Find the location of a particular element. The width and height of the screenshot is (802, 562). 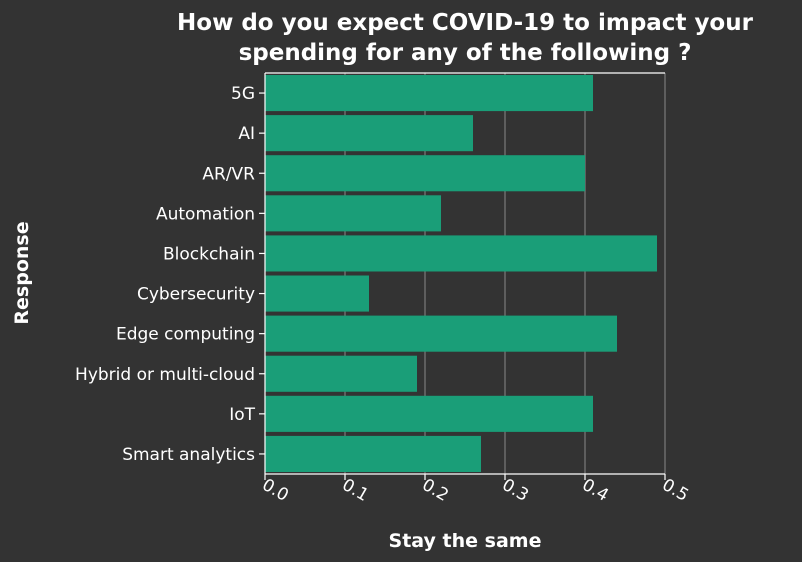

x-tick-label-5: 0.5 is located at coordinates (675, 490).